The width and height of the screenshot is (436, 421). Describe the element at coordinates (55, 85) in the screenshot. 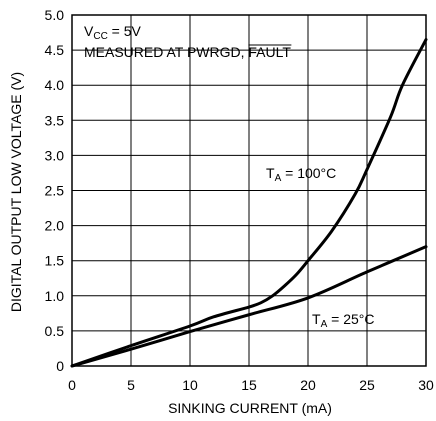

I see `y-tick-label: 4.0` at that location.